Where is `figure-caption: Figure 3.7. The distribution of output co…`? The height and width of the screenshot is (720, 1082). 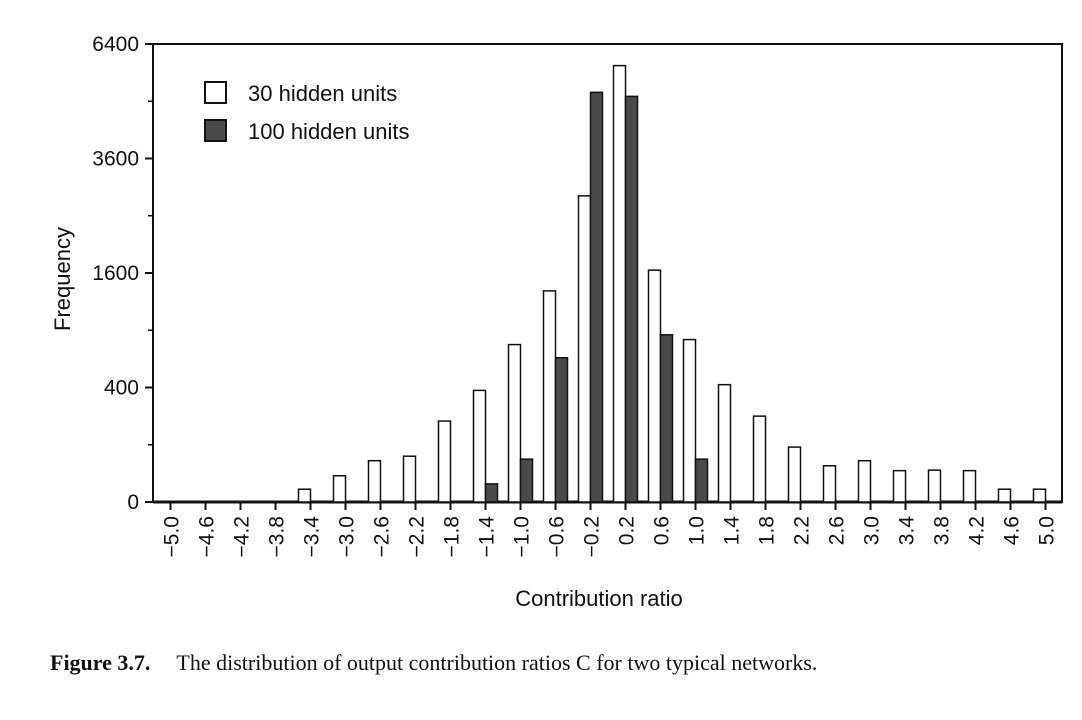
figure-caption: Figure 3.7. The distribution of output co… is located at coordinates (550, 663).